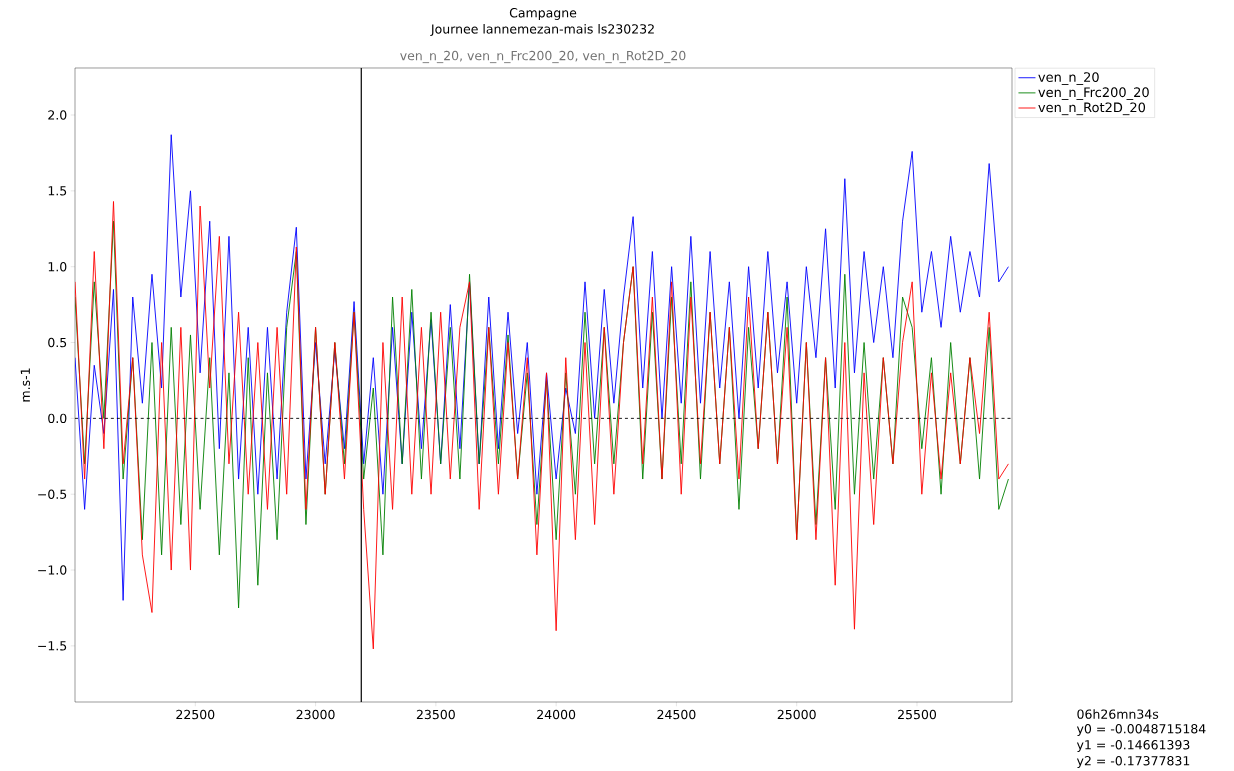 The height and width of the screenshot is (771, 1234). Describe the element at coordinates (57, 115) in the screenshot. I see `y-tick-label: 2.0` at that location.